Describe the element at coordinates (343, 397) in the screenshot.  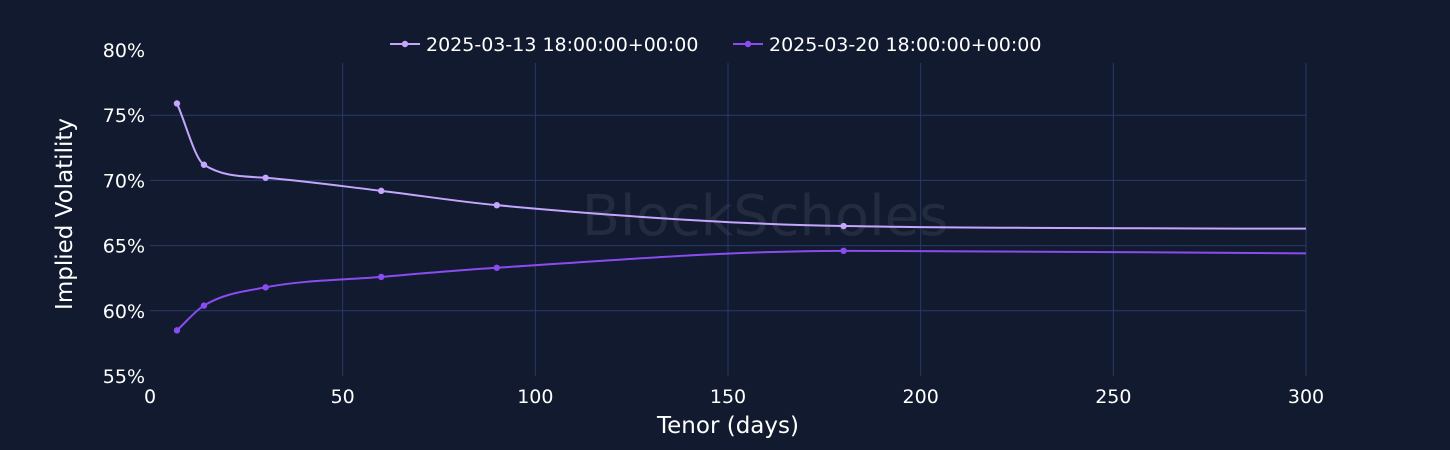
I see `x-tick-label: 50` at that location.